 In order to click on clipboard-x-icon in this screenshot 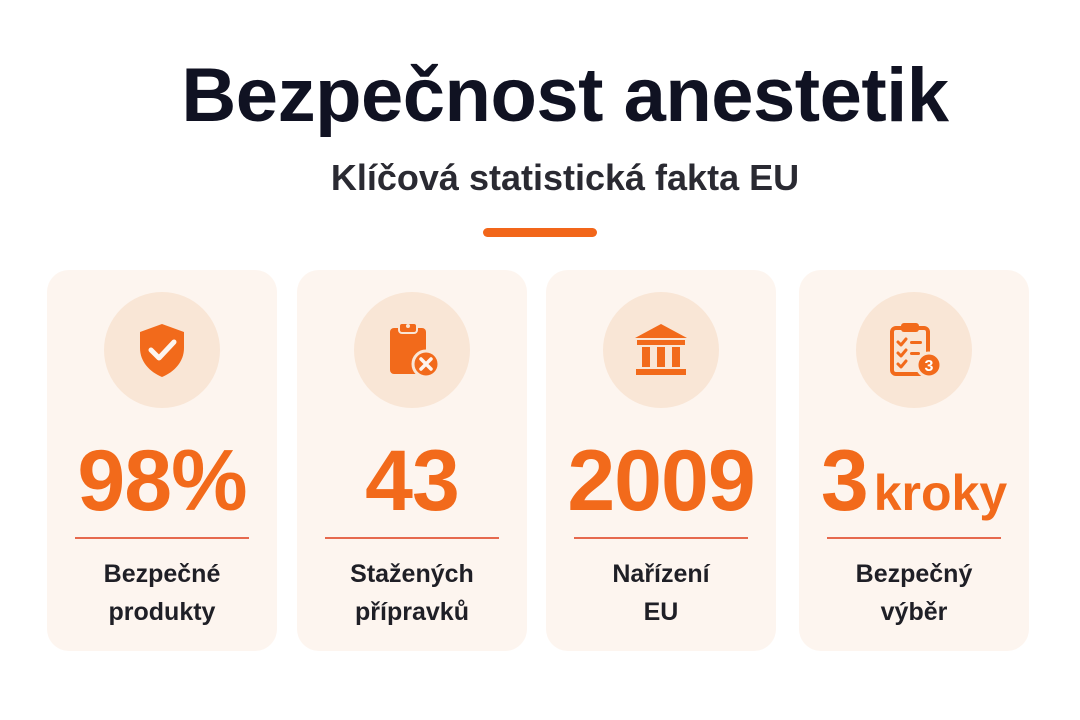, I will do `click(415, 350)`.